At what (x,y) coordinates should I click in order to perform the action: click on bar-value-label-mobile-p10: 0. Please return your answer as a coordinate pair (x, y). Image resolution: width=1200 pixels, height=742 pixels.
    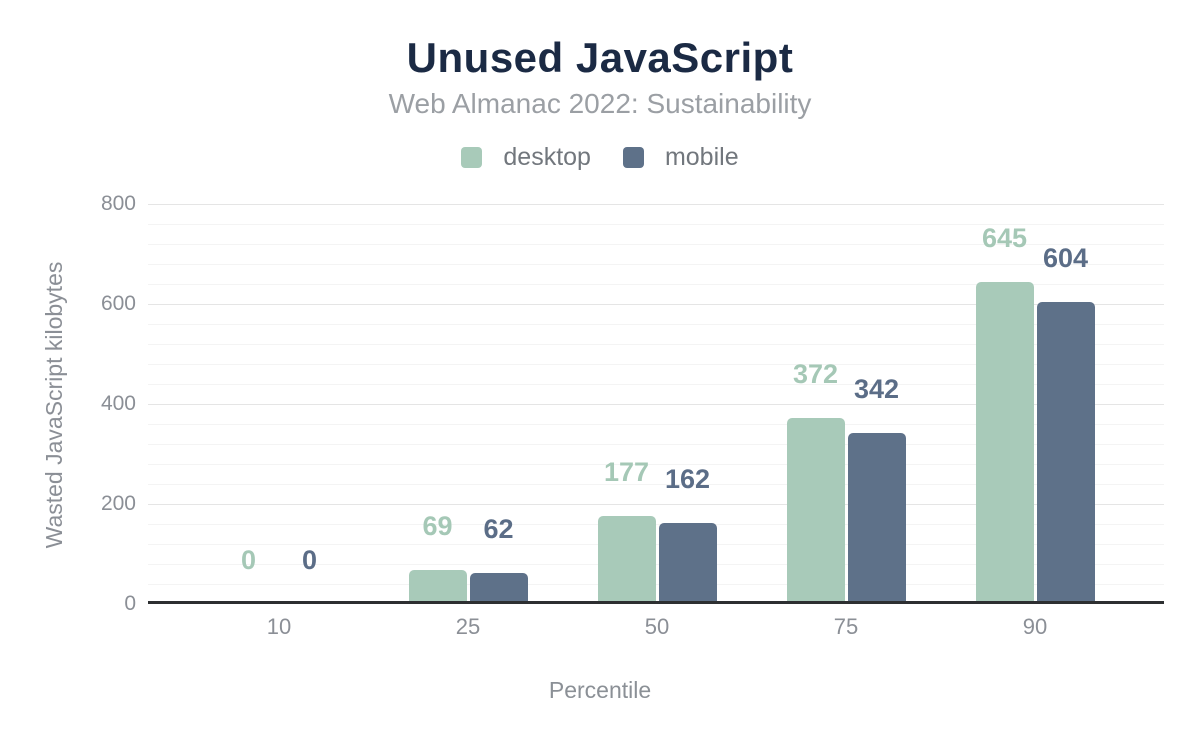
    Looking at the image, I should click on (309, 560).